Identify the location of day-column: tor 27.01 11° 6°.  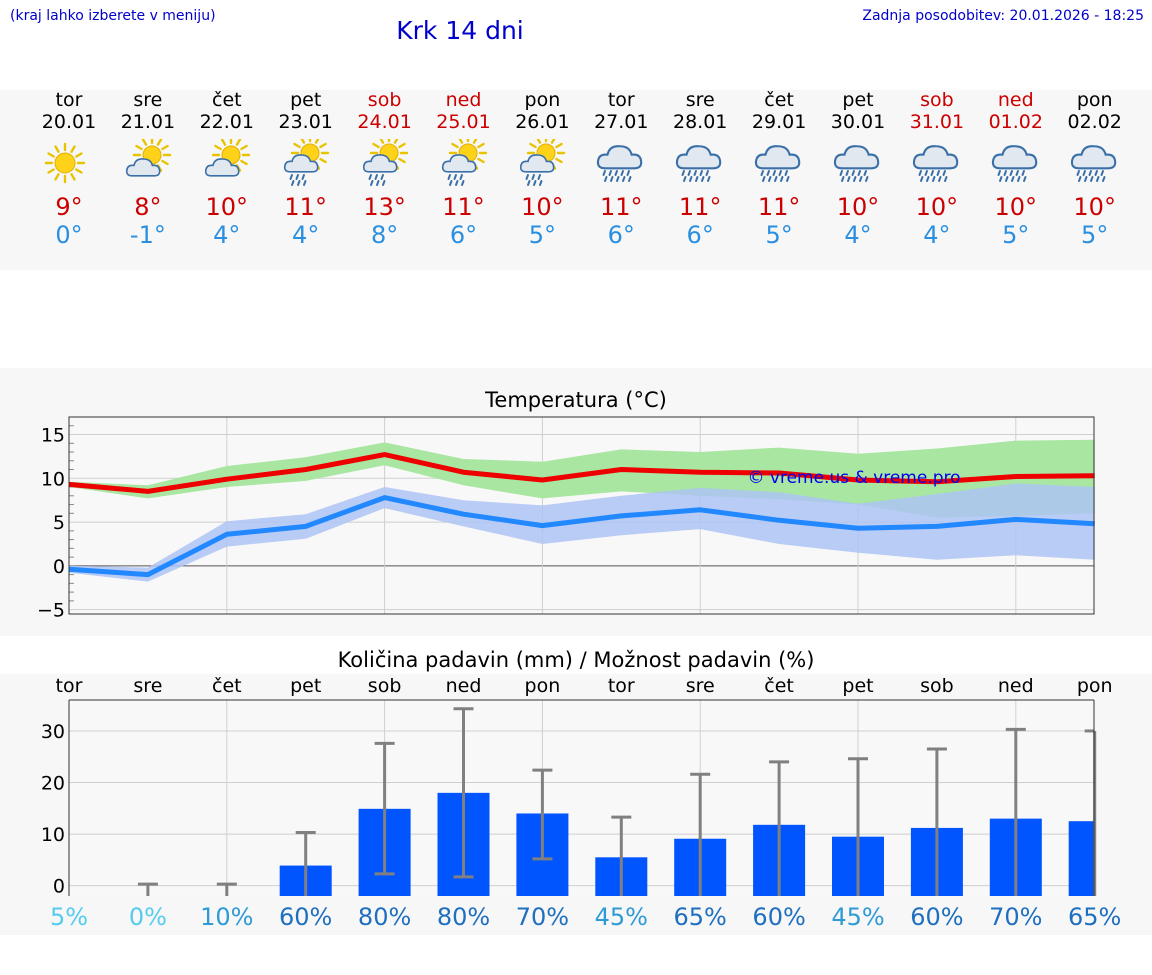
(621, 169).